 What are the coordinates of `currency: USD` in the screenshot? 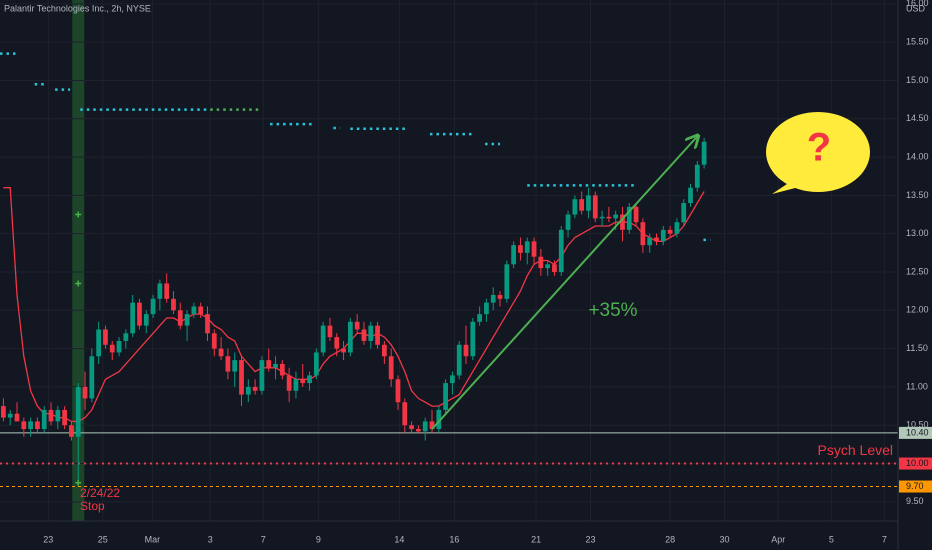 It's located at (916, 8).